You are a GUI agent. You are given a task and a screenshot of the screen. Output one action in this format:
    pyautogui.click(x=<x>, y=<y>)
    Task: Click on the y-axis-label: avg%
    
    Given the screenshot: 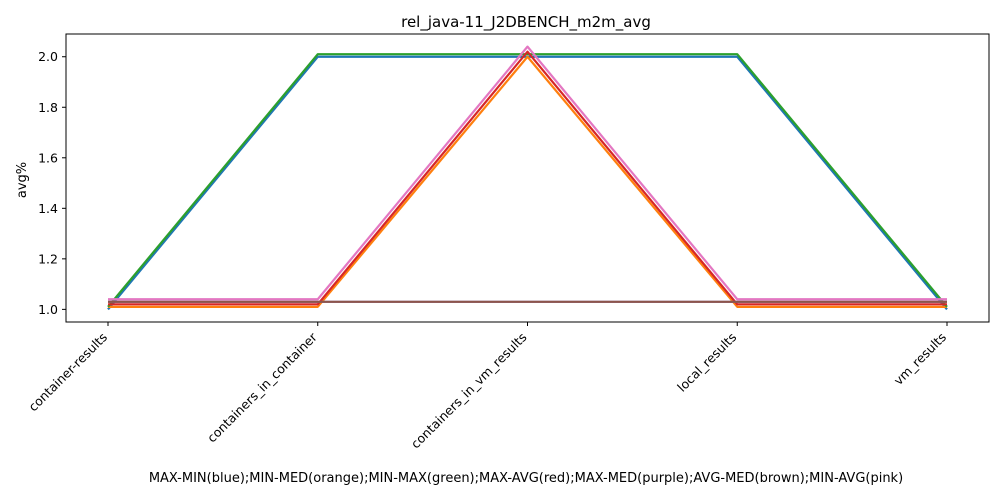 What is the action you would take?
    pyautogui.click(x=22, y=180)
    